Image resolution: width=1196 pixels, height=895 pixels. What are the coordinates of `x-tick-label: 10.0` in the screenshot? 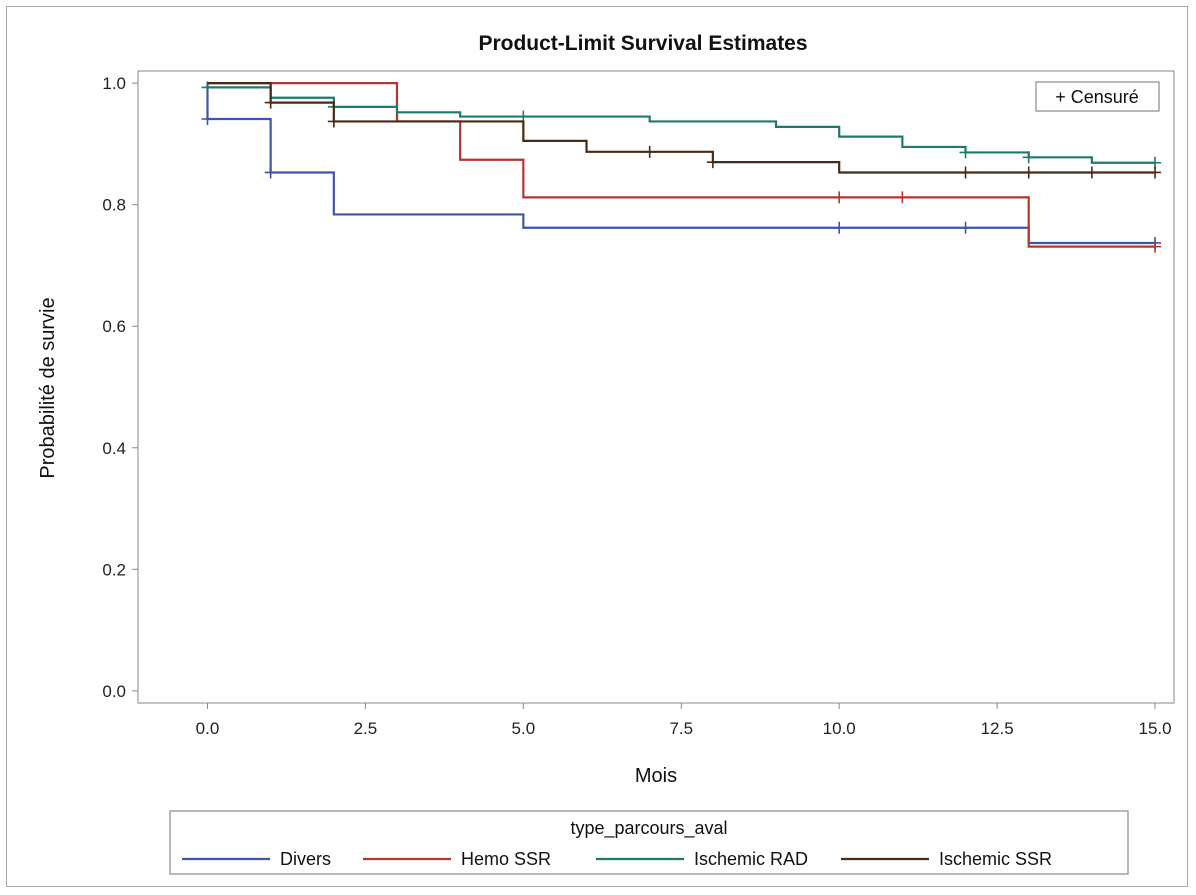 It's located at (839, 728).